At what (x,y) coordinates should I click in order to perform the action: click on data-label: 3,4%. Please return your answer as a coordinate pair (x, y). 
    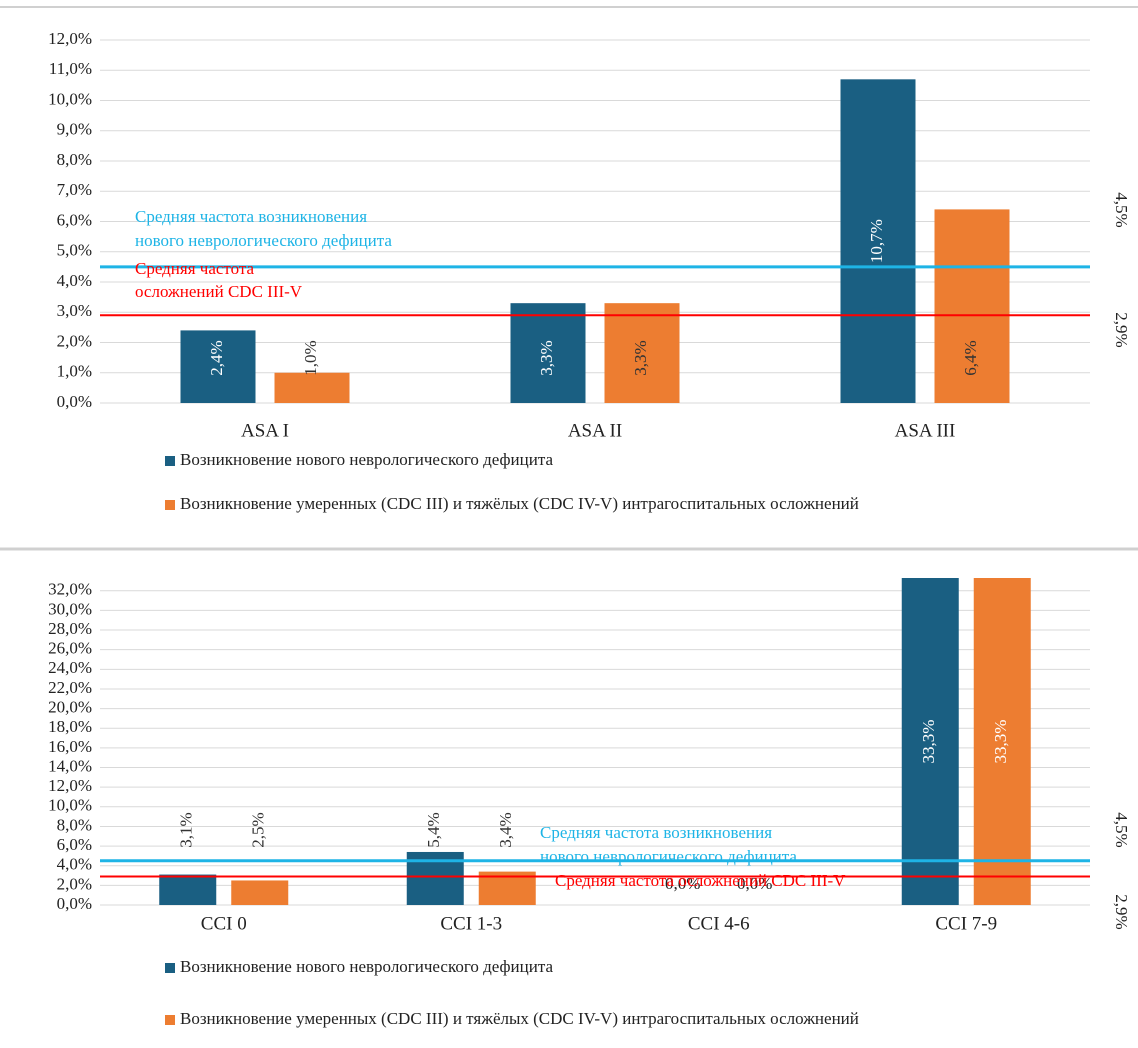
    Looking at the image, I should click on (505, 829).